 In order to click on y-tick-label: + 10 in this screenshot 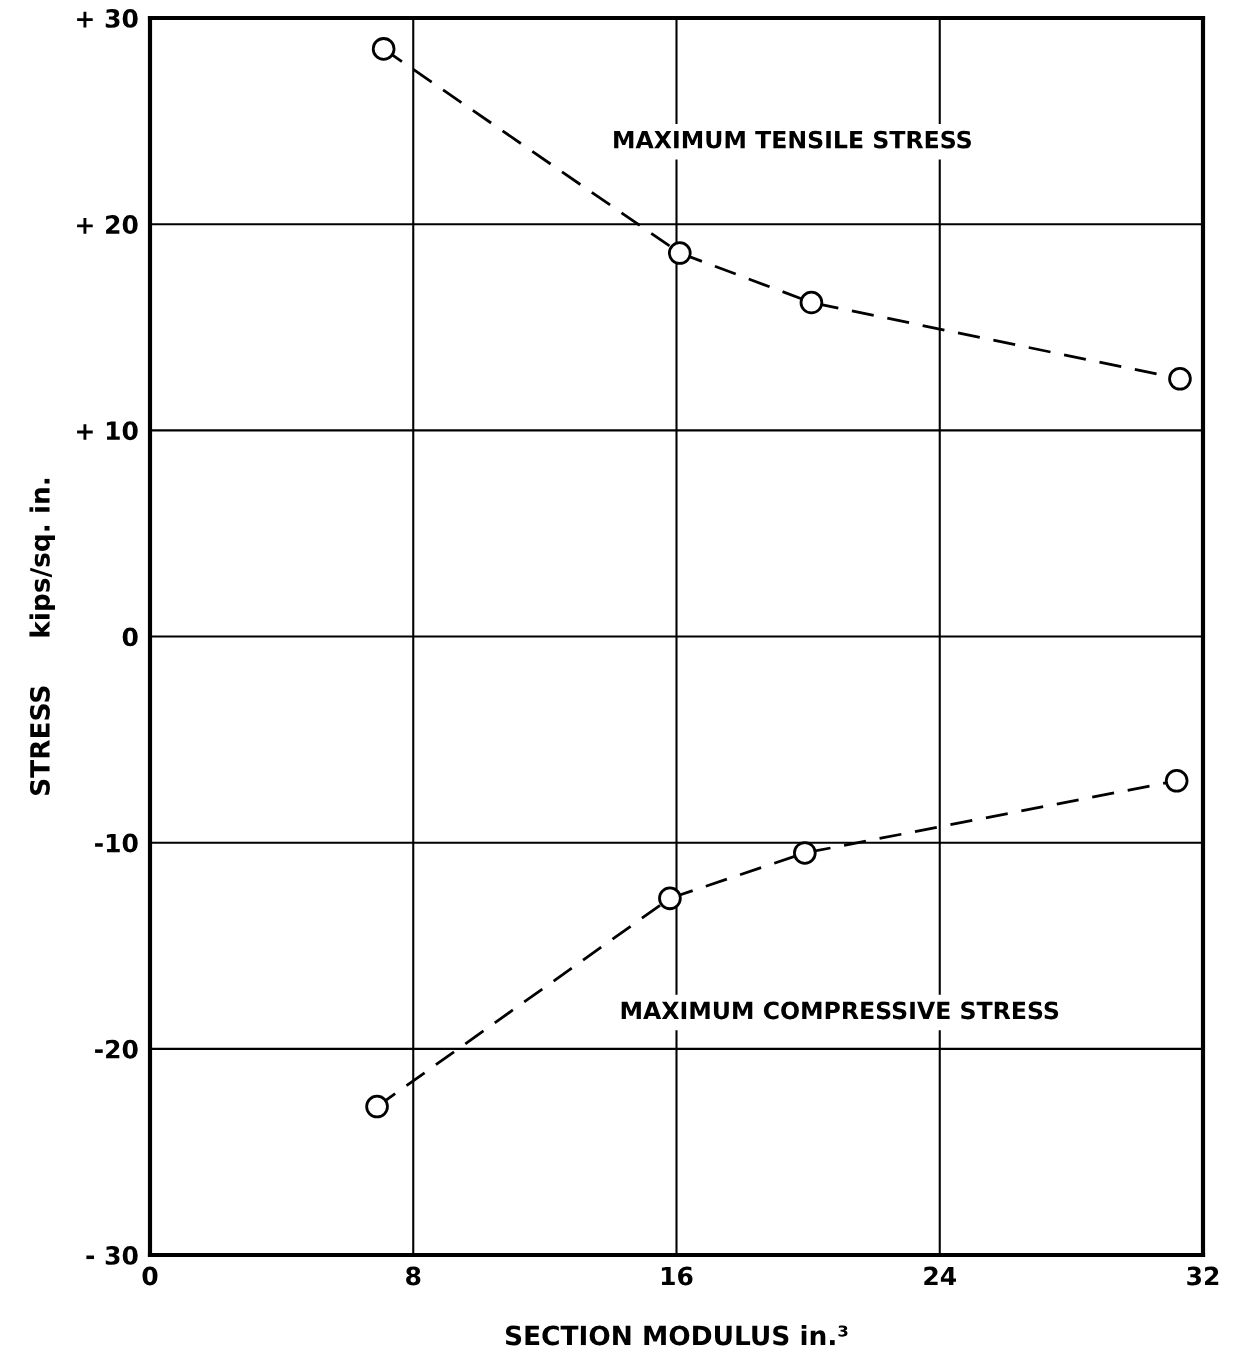, I will do `click(107, 431)`.